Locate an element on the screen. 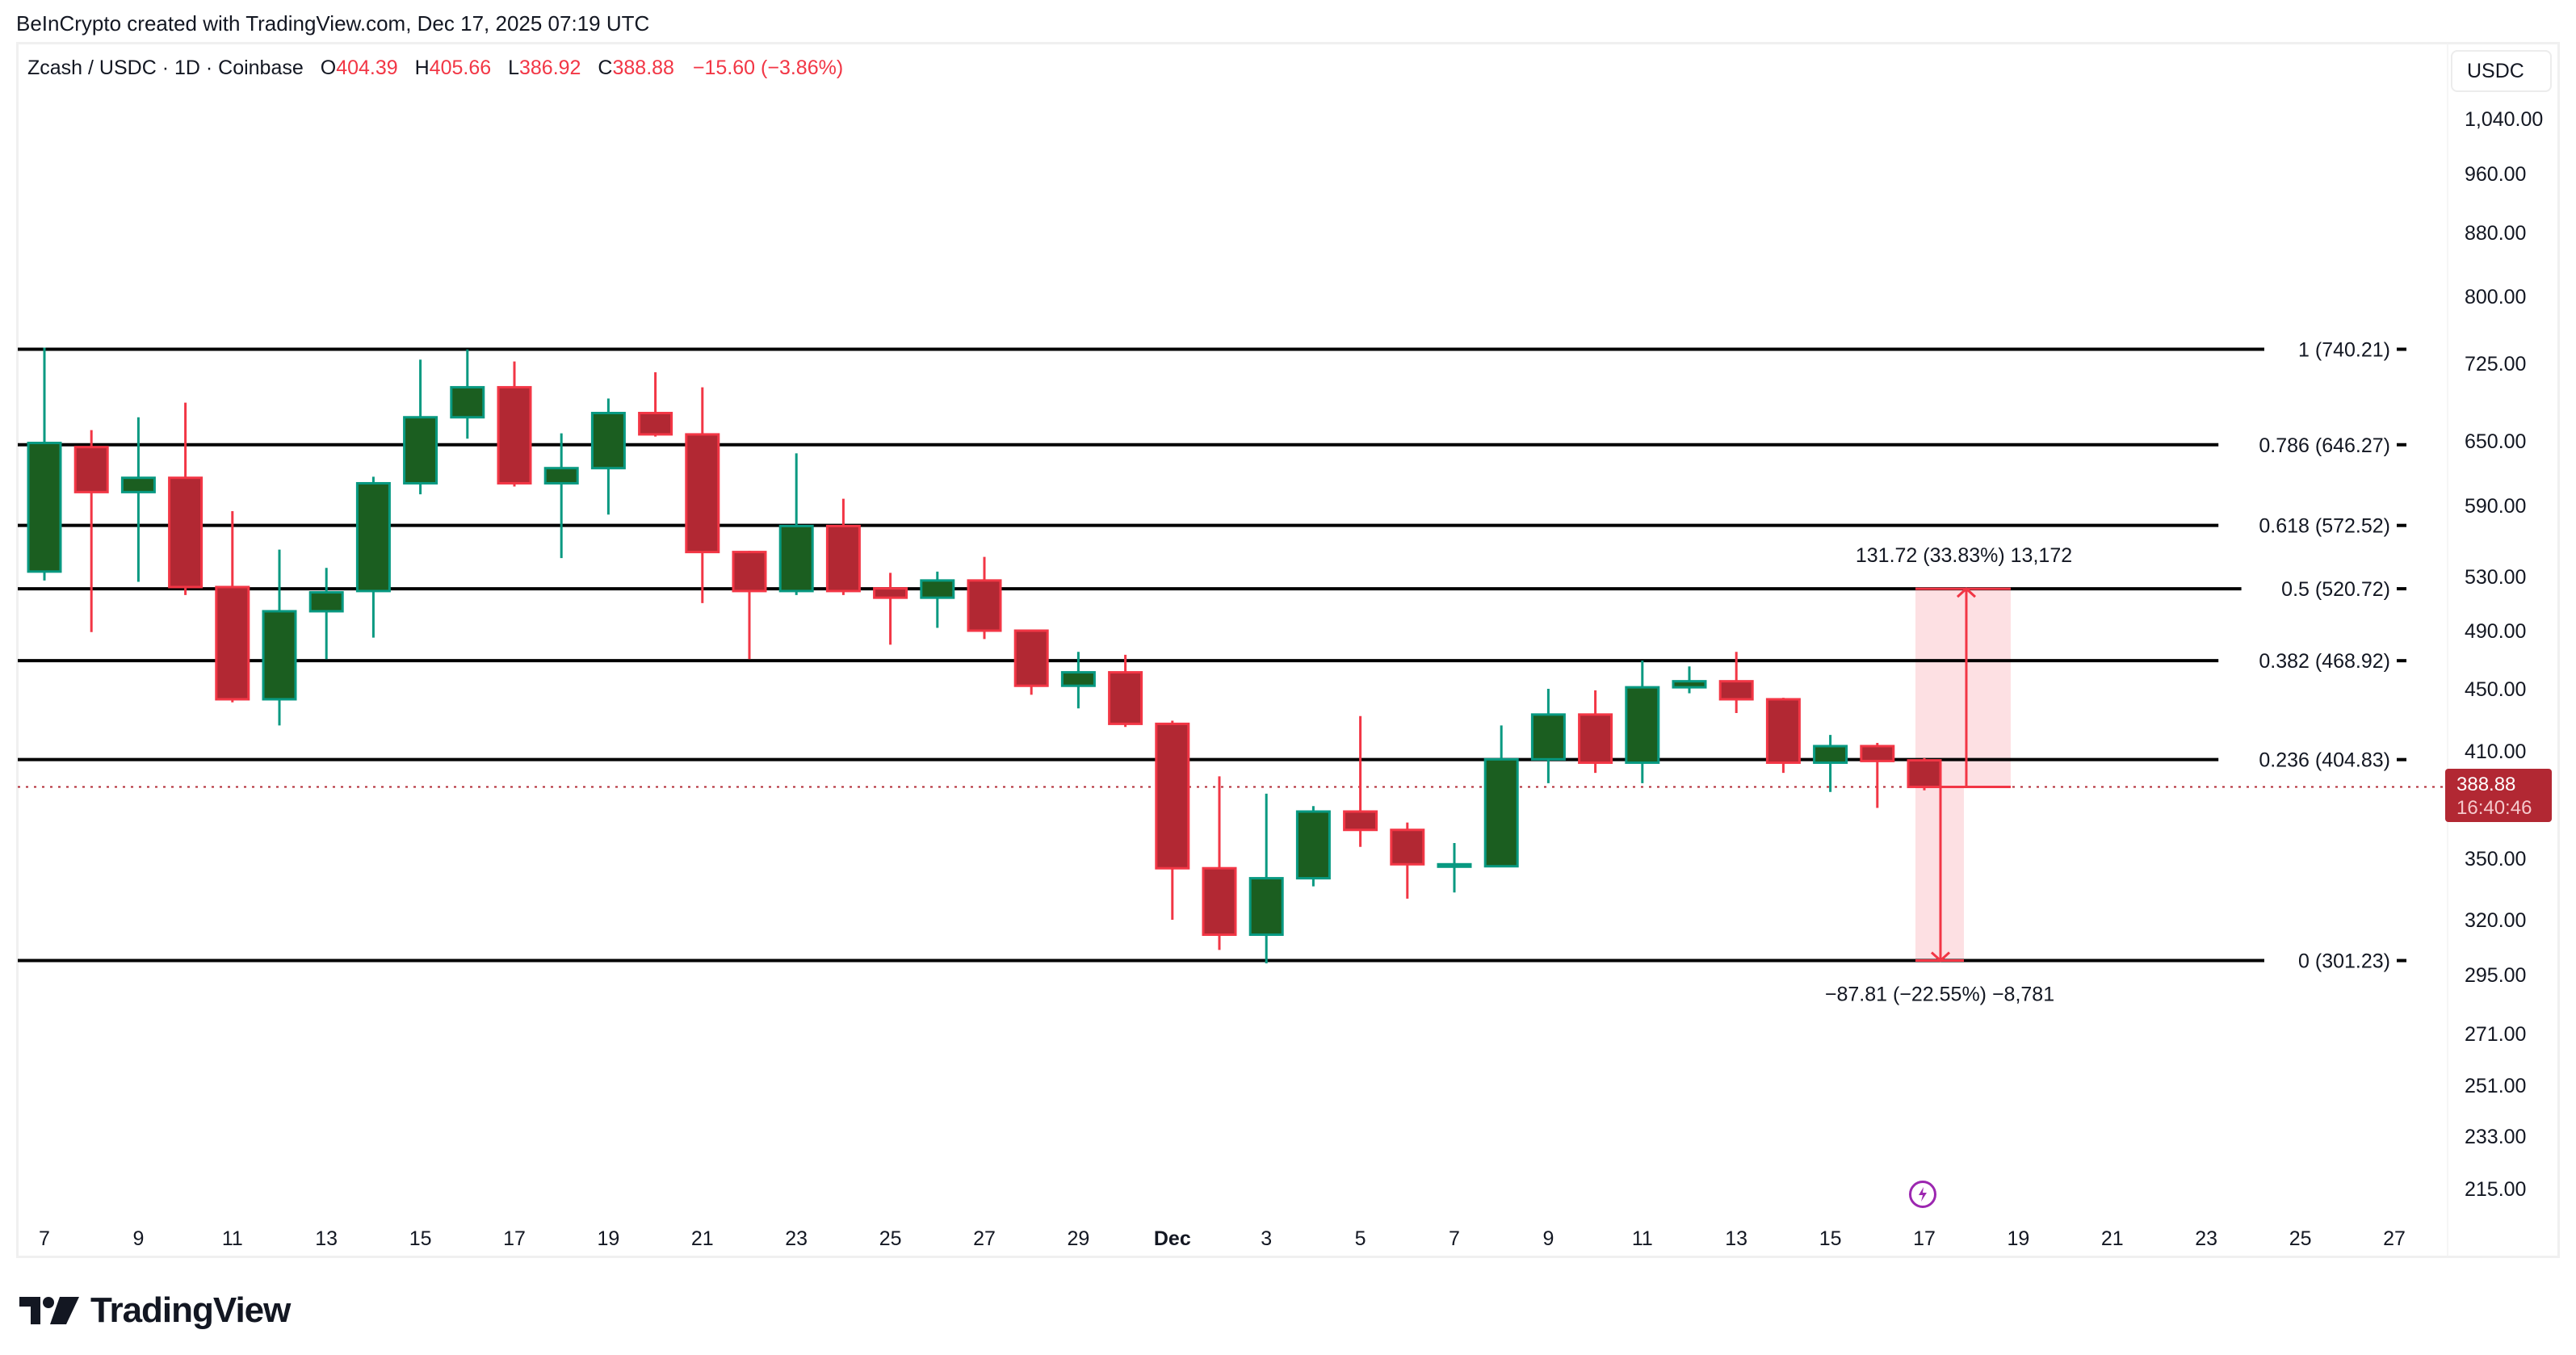  tradingview-logo-icon is located at coordinates (49, 1311).